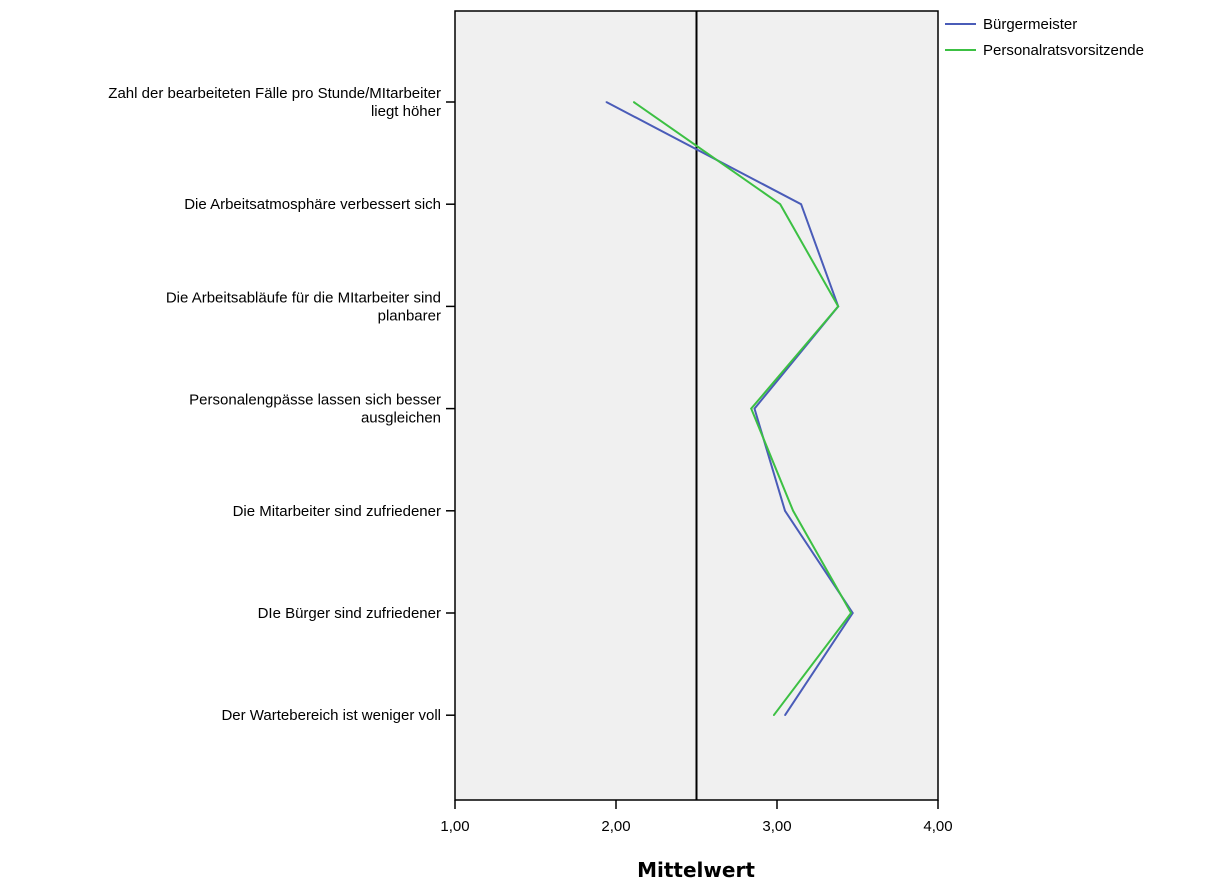 The height and width of the screenshot is (881, 1210). Describe the element at coordinates (696, 869) in the screenshot. I see `x-axis-title: Mittelwert` at that location.